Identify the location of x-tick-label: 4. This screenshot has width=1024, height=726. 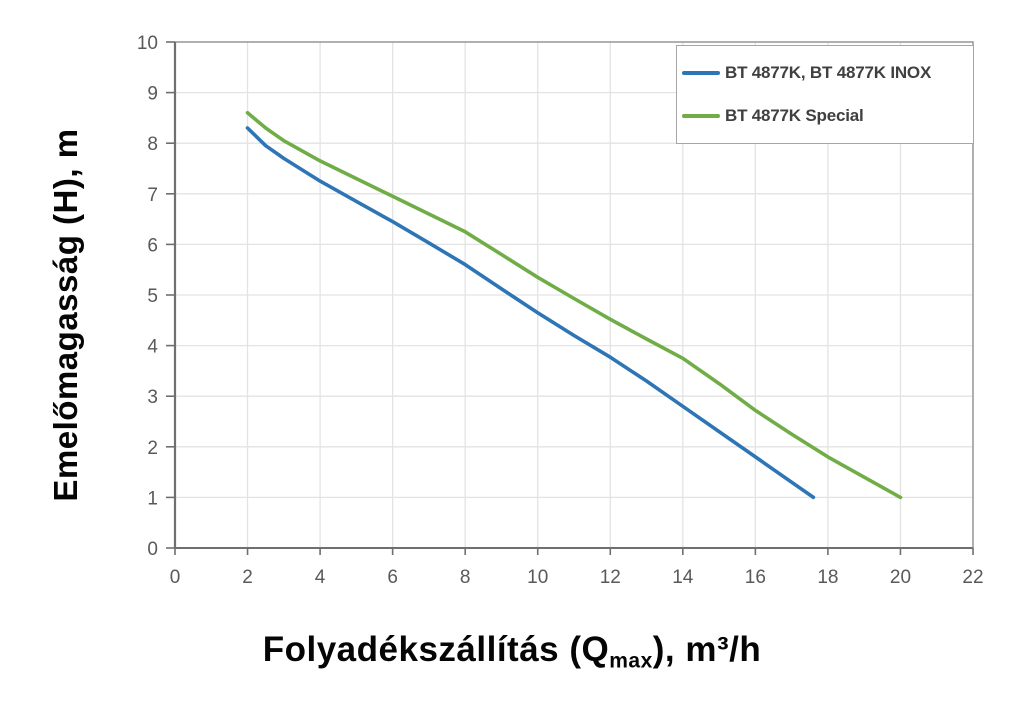
(320, 577).